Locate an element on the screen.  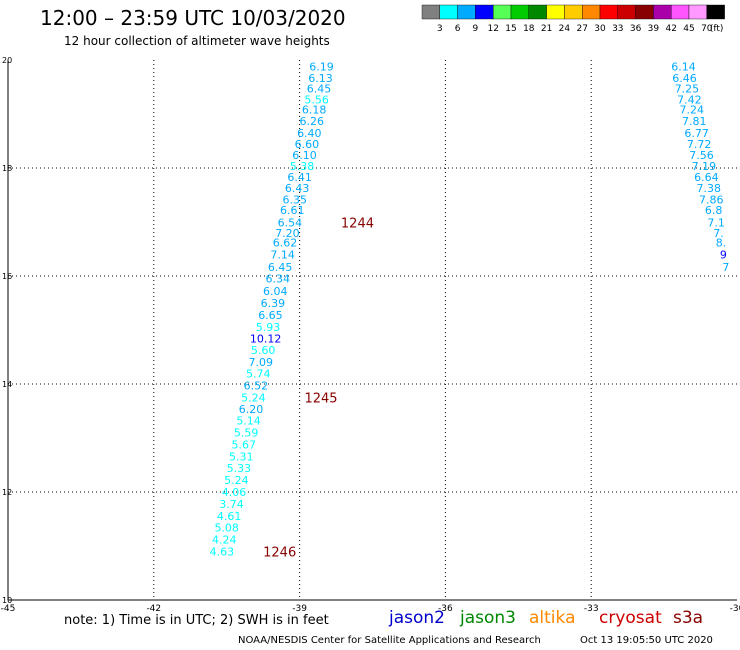
x-tick-label: -45 is located at coordinates (8, 609).